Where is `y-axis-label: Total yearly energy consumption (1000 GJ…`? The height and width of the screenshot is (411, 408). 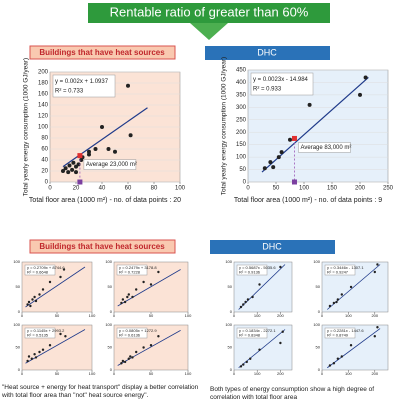
y-axis-label: Total yearly energy consumption (1000 GJ… is located at coordinates (26, 127).